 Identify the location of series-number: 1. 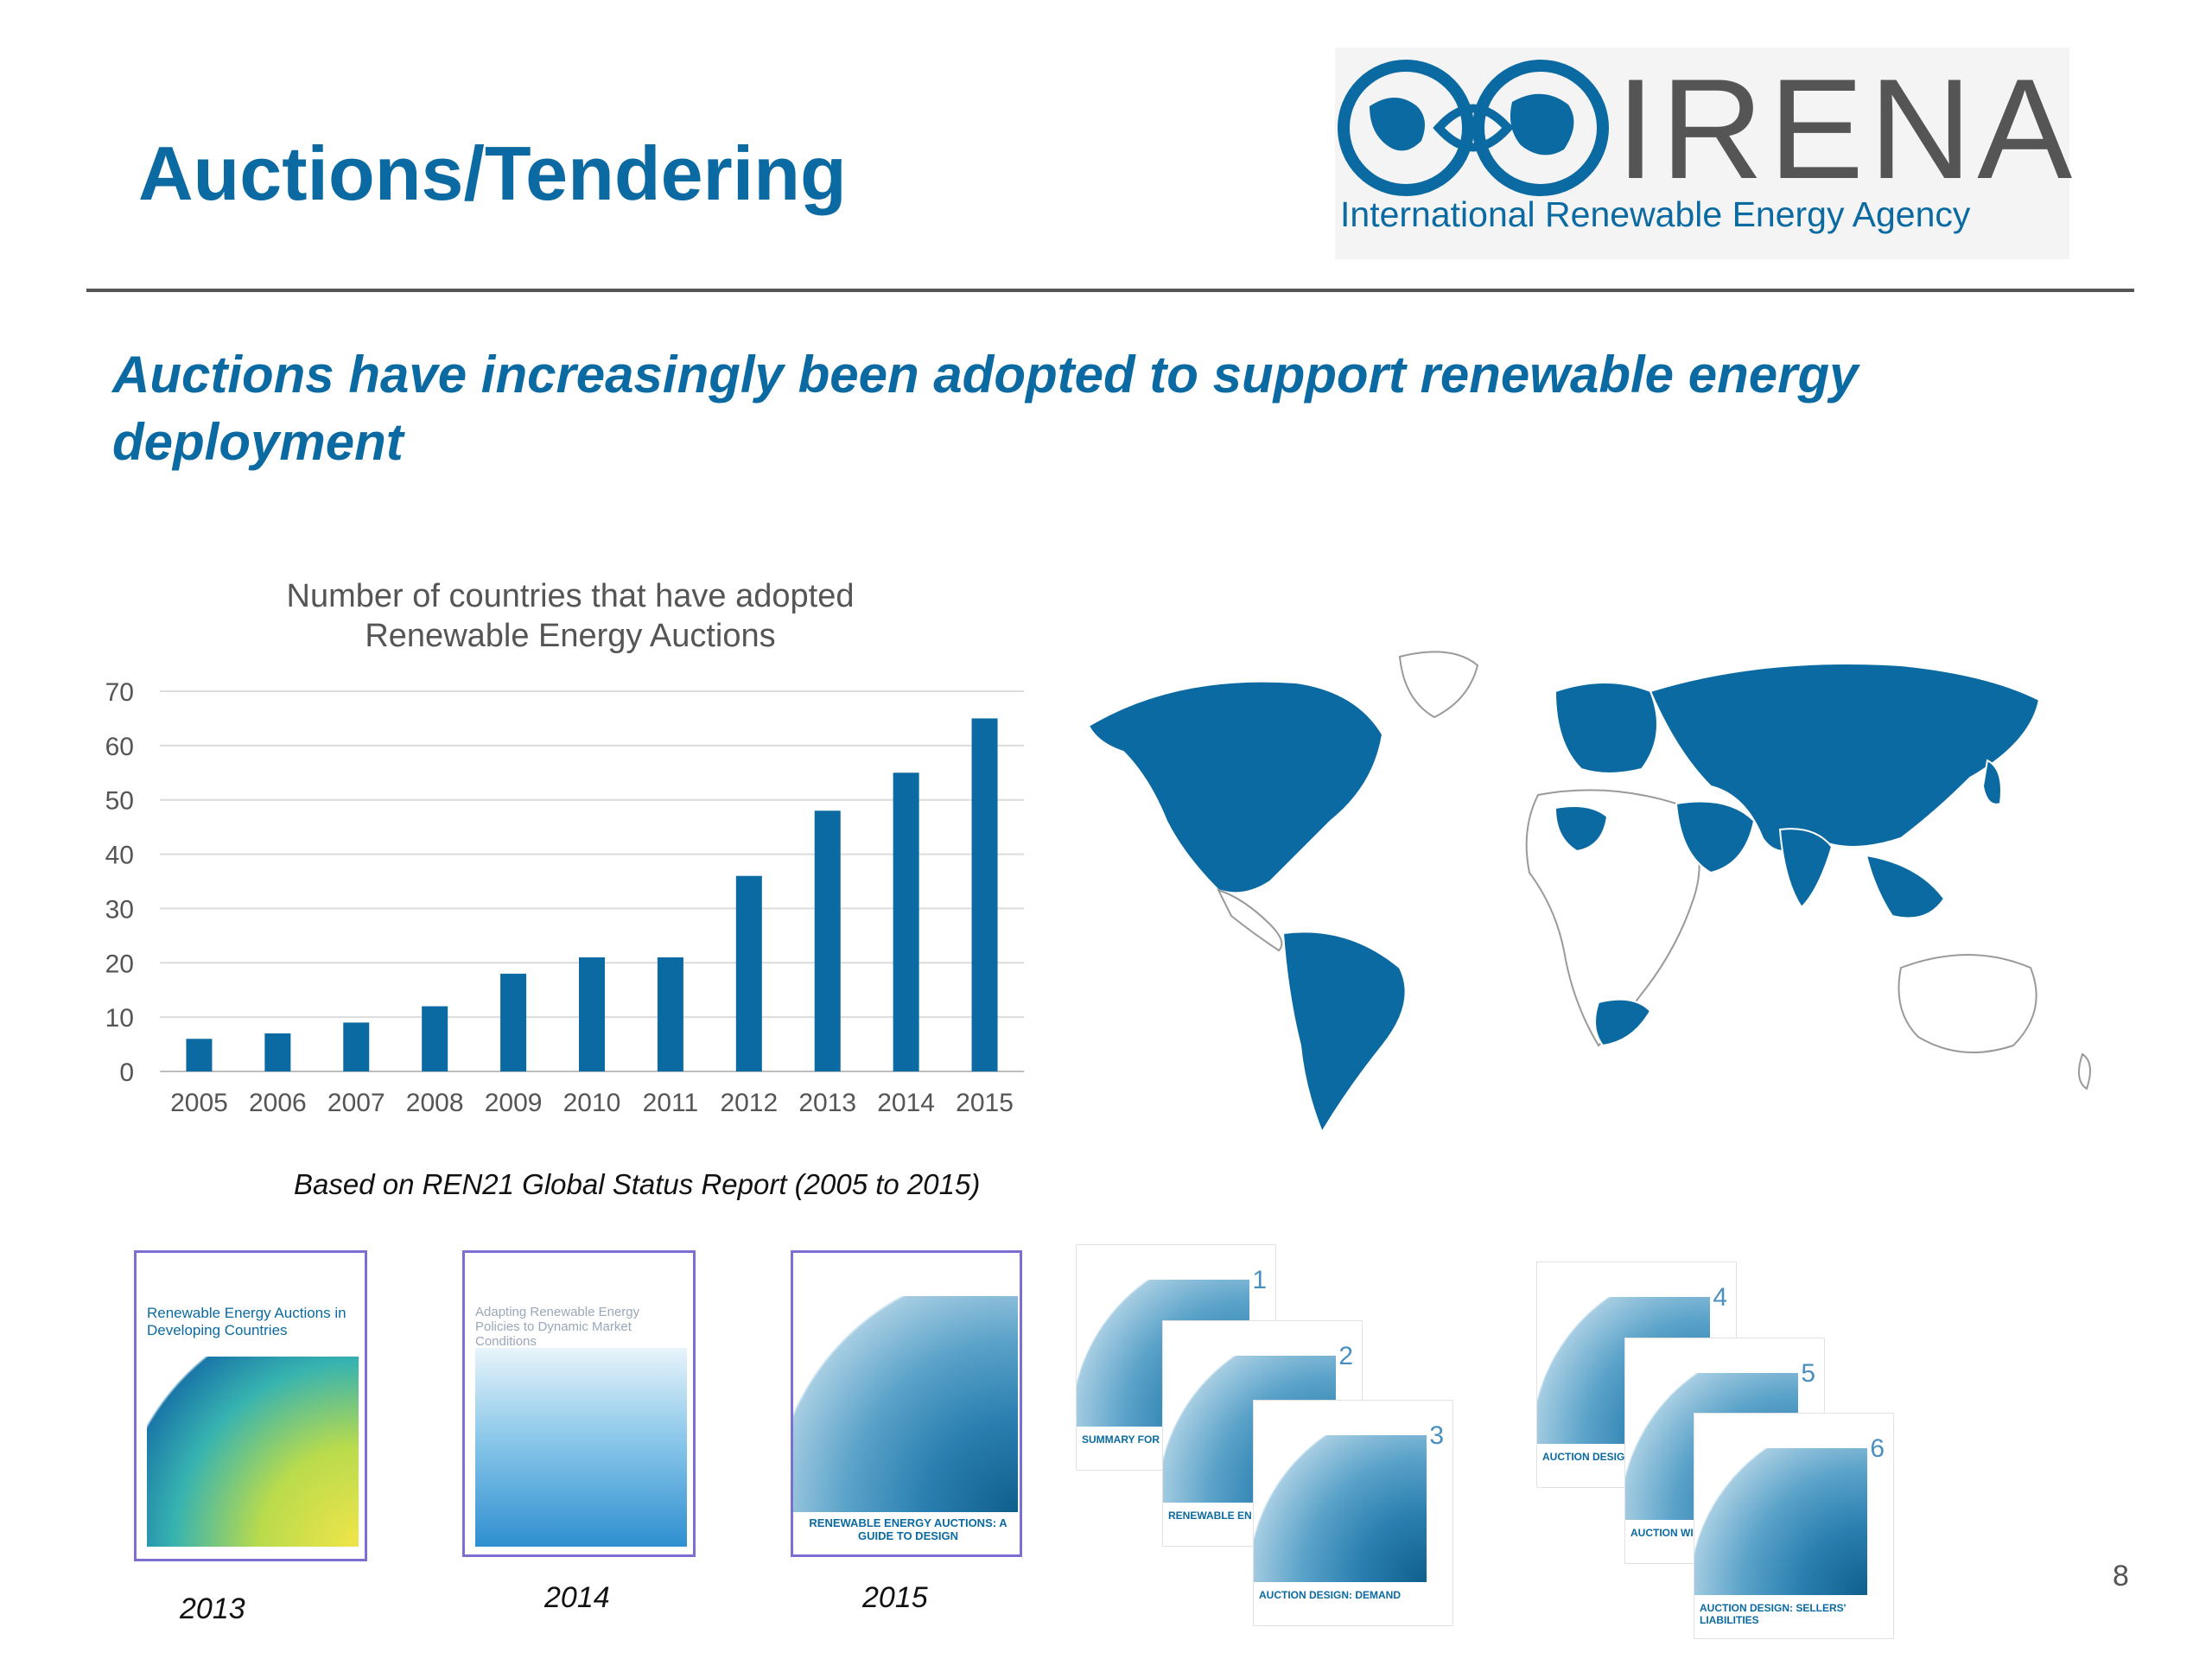
(1259, 1280).